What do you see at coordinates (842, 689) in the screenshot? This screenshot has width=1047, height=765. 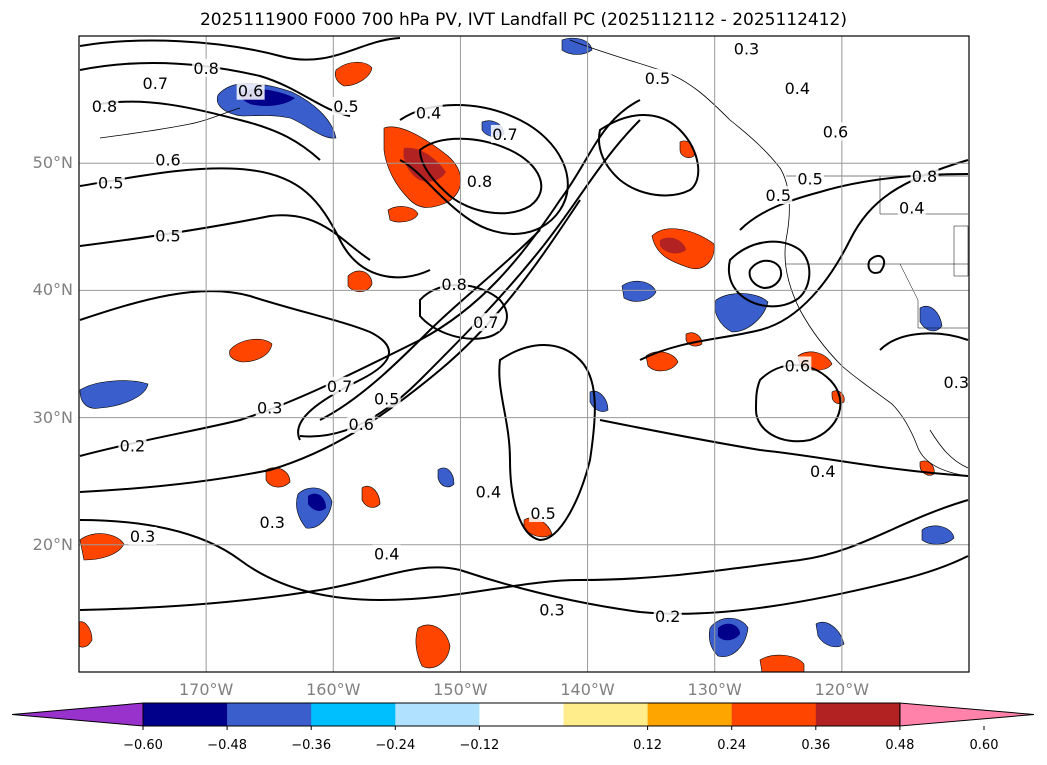 I see `lon-tick-label: 120°W` at bounding box center [842, 689].